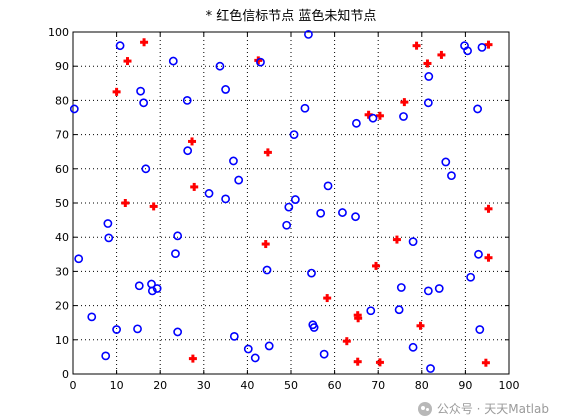 The width and height of the screenshot is (561, 420). I want to click on watermark-text: 公众号 · 天天Matlab, so click(492, 409).